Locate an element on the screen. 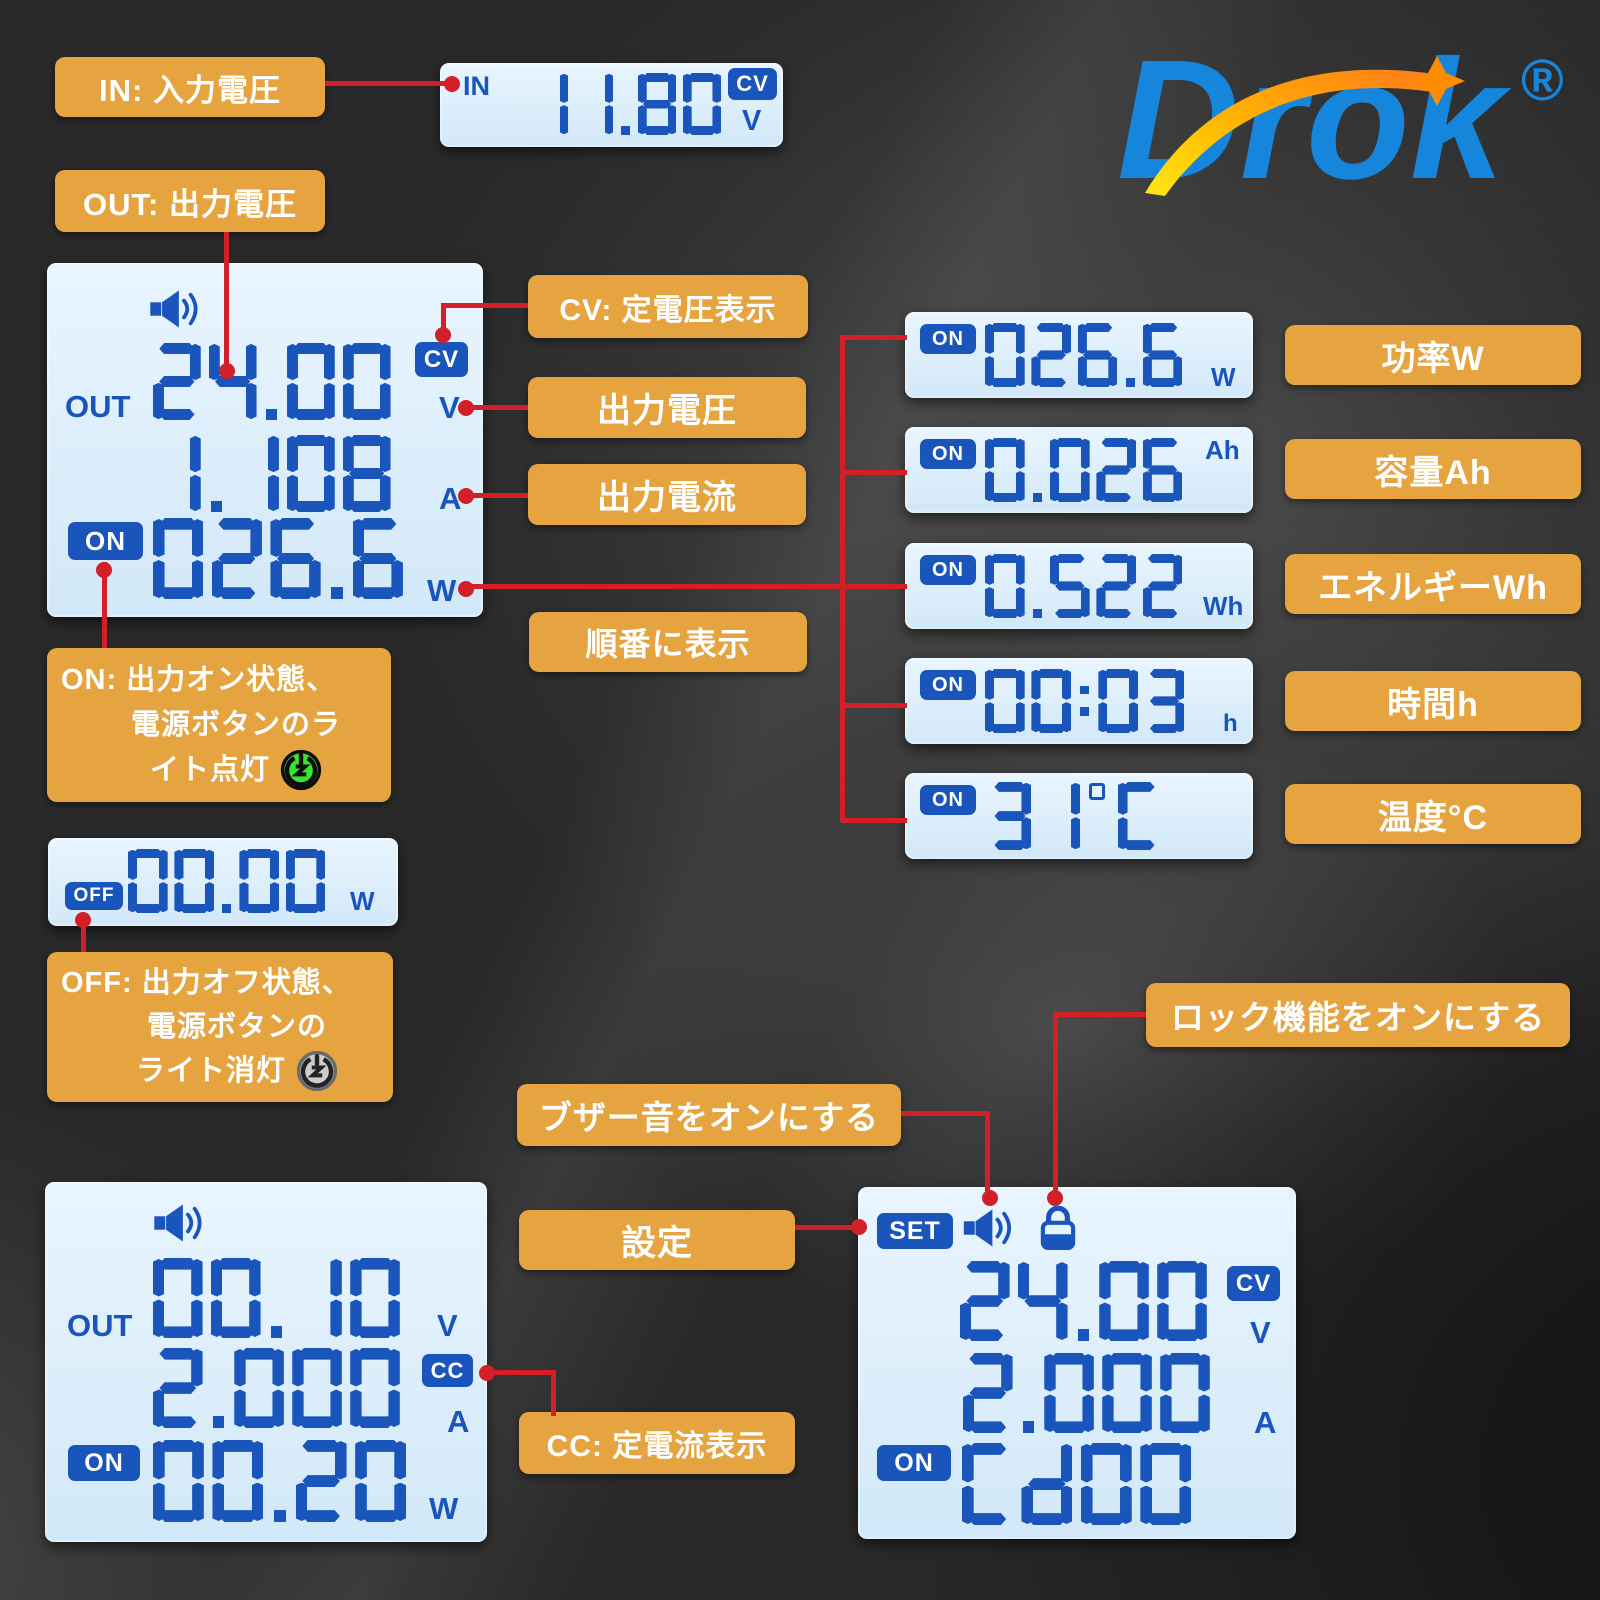 This screenshot has width=1600, height=1600. annotation-input-voltage: IN: 入力電圧 is located at coordinates (190, 87).